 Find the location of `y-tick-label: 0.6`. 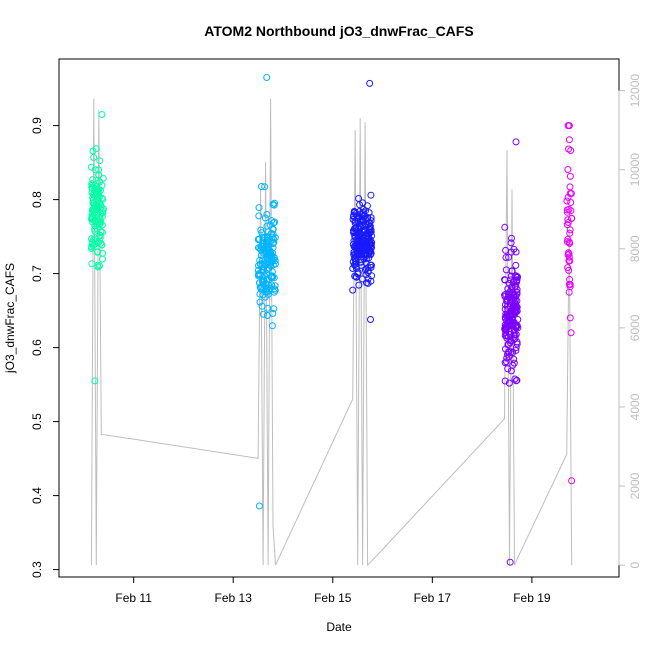

y-tick-label: 0.6 is located at coordinates (37, 347).